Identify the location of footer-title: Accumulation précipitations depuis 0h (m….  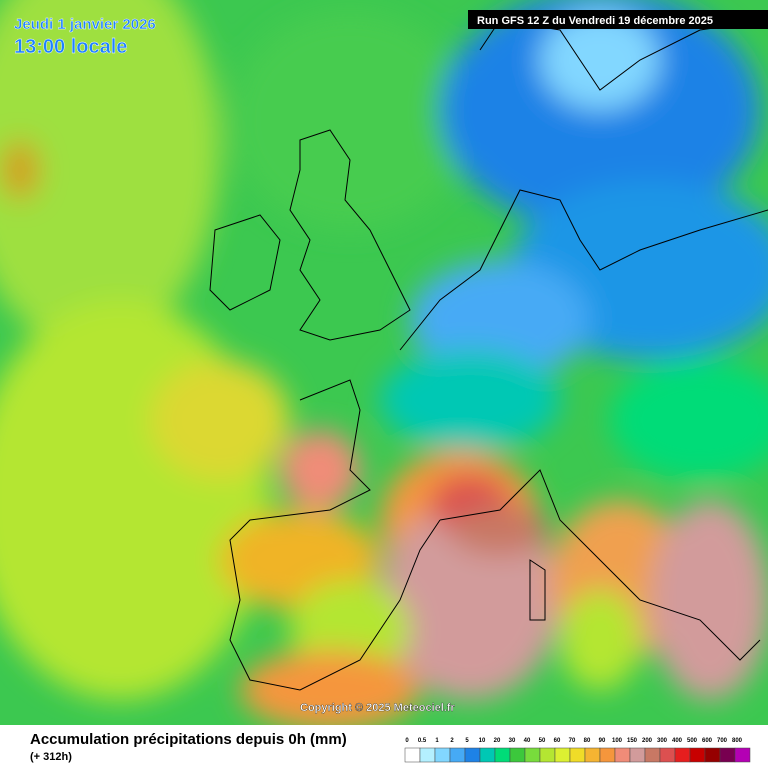
(188, 739).